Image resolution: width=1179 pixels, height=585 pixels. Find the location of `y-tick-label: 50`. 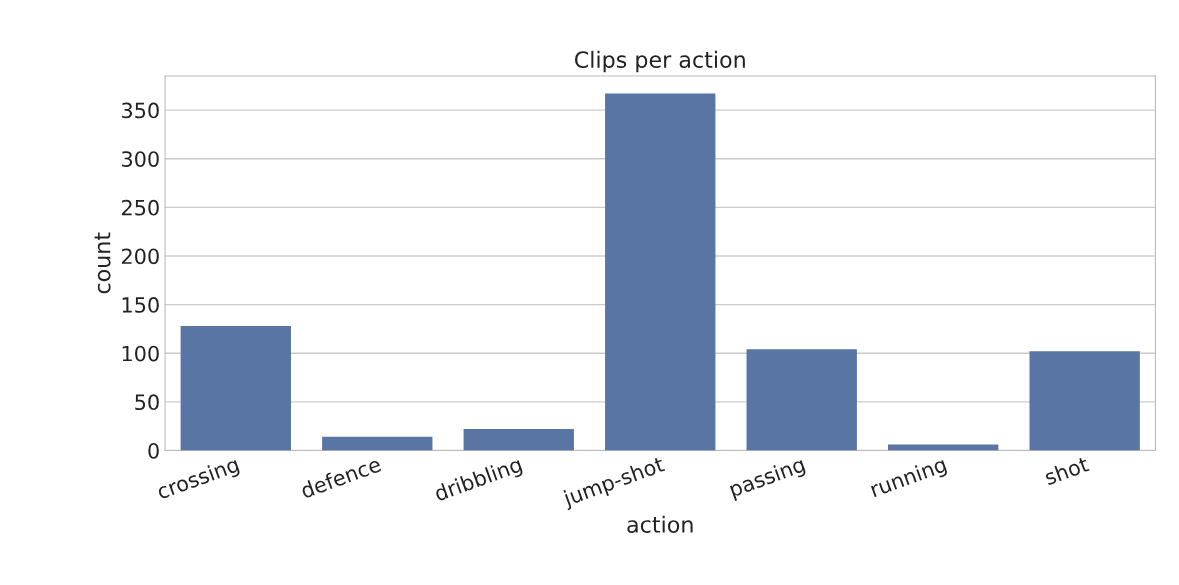

y-tick-label: 50 is located at coordinates (147, 402).